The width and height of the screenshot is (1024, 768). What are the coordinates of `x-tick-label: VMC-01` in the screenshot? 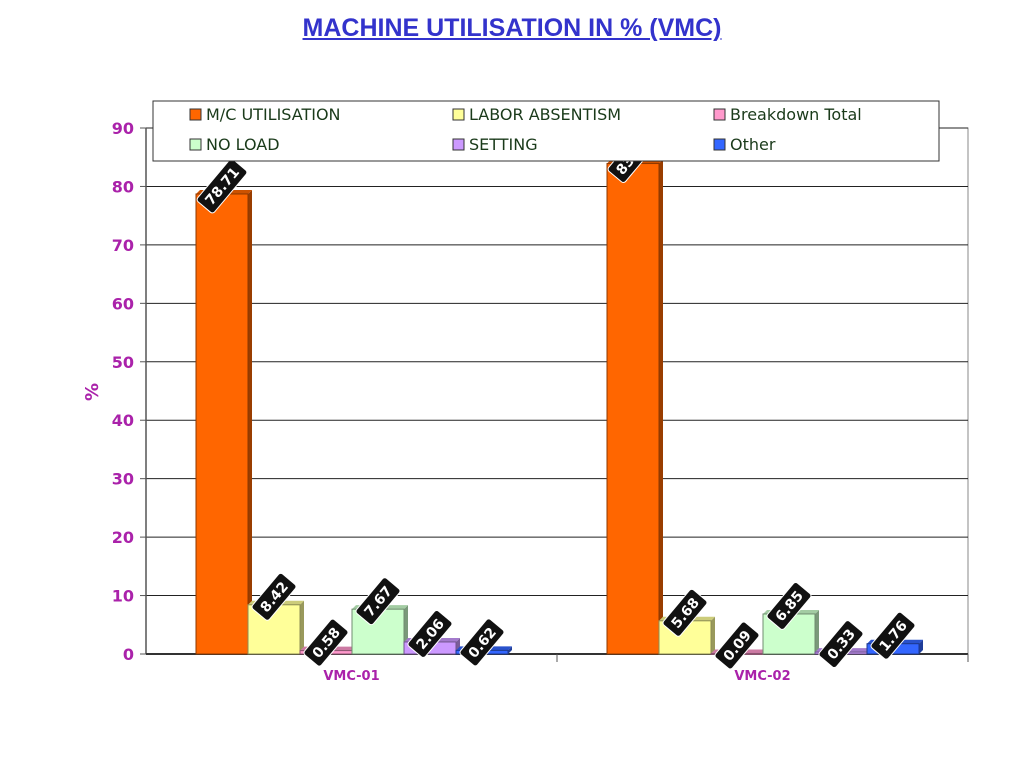 It's located at (351, 676).